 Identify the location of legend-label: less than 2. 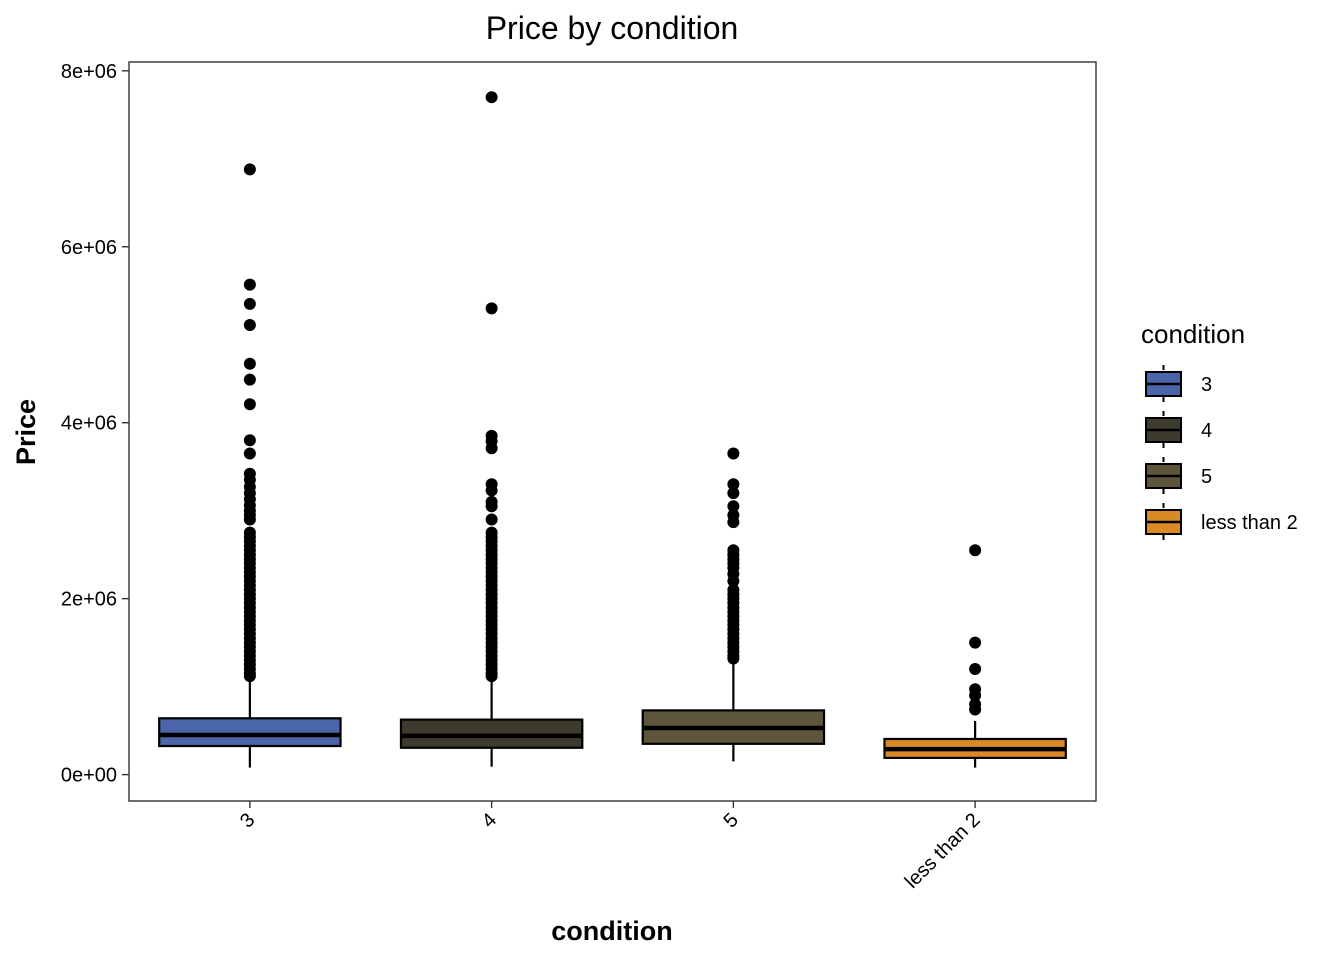
(1249, 523).